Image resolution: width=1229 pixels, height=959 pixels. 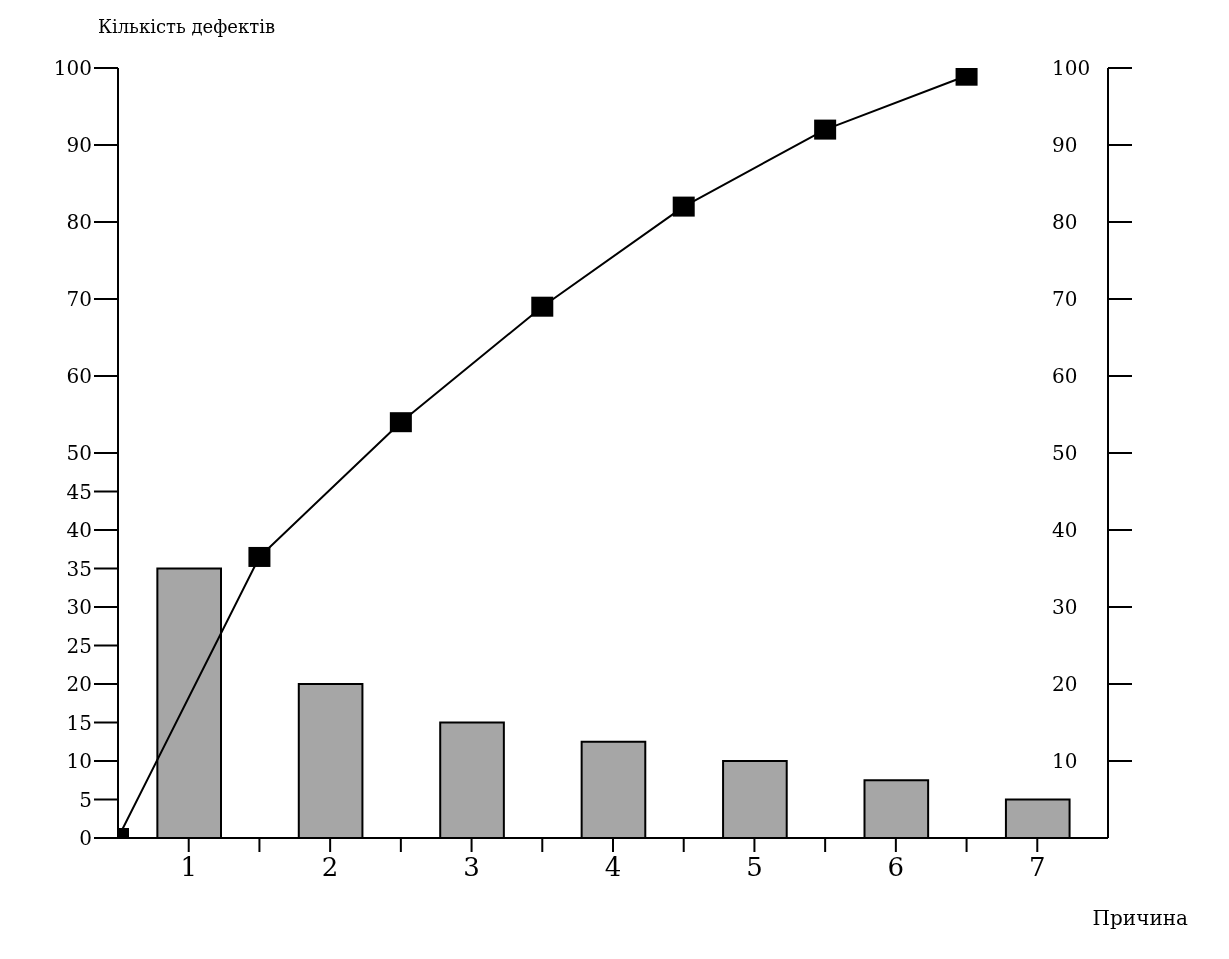 What do you see at coordinates (79, 684) in the screenshot?
I see `y-tick-label: 20` at bounding box center [79, 684].